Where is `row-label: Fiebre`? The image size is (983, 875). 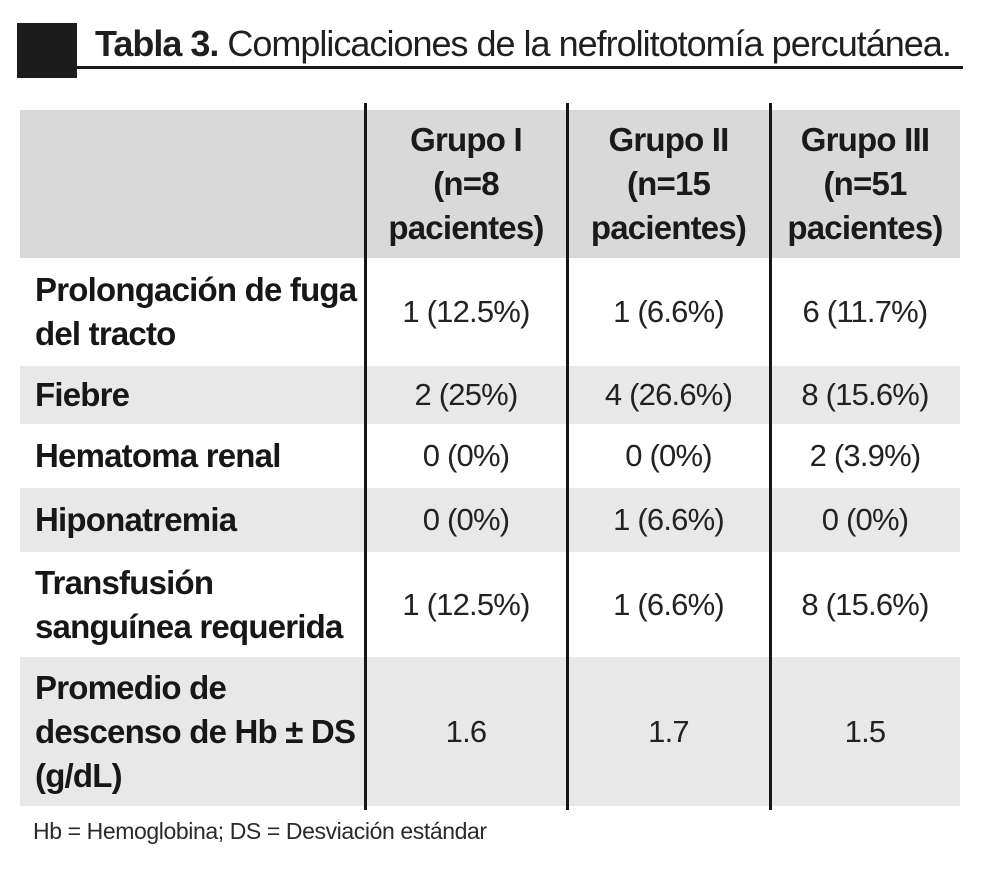
row-label: Fiebre is located at coordinates (192, 395).